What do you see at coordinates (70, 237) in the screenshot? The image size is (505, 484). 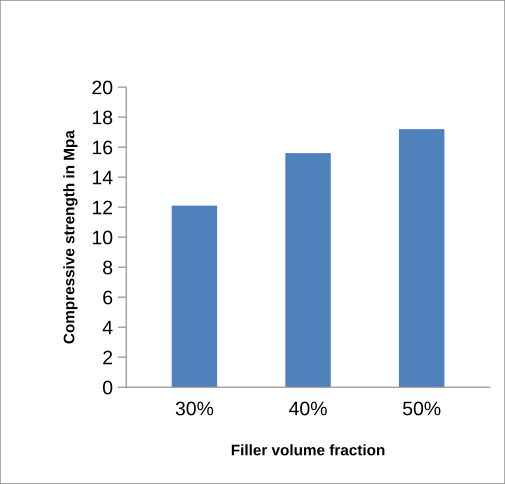 I see `y-axis-title: Compressive strength in Mpa` at bounding box center [70, 237].